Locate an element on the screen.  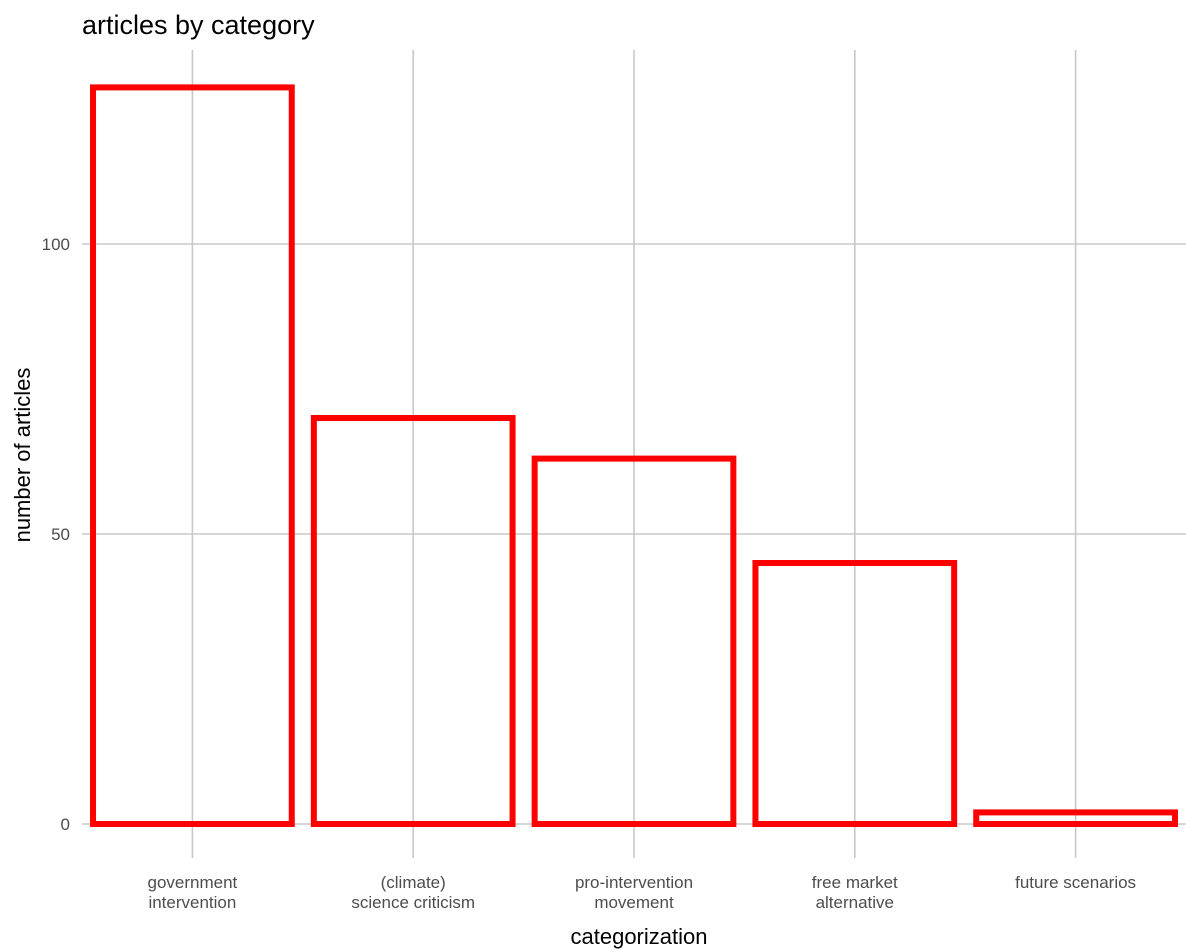
y-tick-label: 100 is located at coordinates (56, 244).